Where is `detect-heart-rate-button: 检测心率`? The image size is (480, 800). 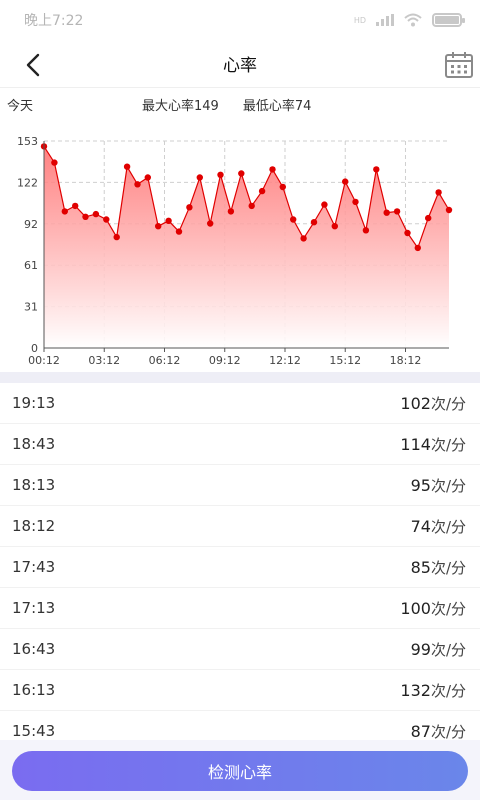
detect-heart-rate-button: 检测心率 is located at coordinates (240, 771).